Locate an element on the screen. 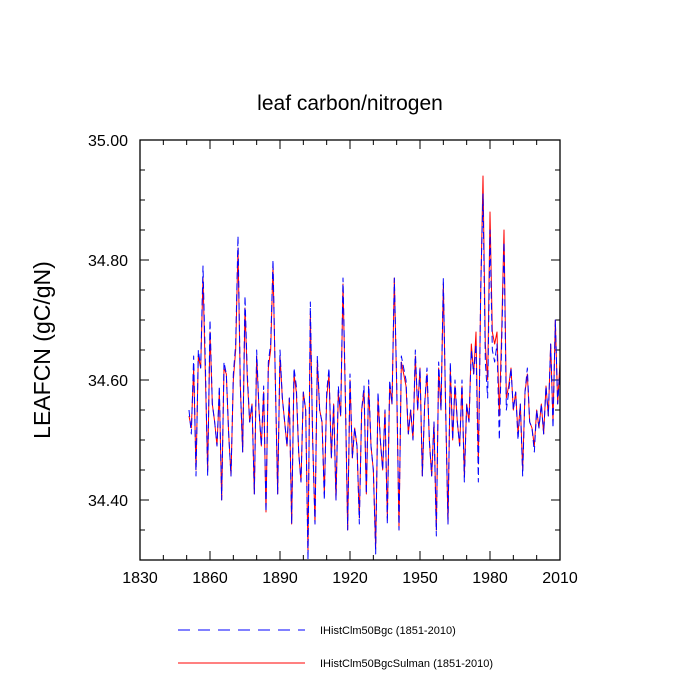  y-tick-label: 34.60 is located at coordinates (108, 381).